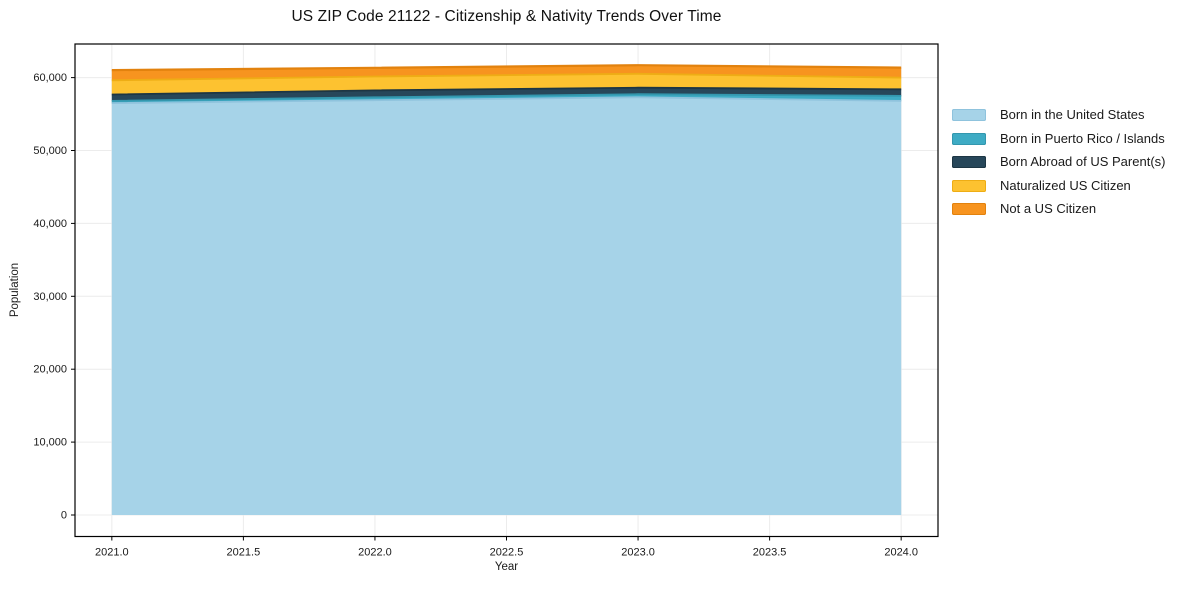 The height and width of the screenshot is (590, 1189). What do you see at coordinates (506, 84) in the screenshot?
I see `area-band-naturalized-us-citizen` at bounding box center [506, 84].